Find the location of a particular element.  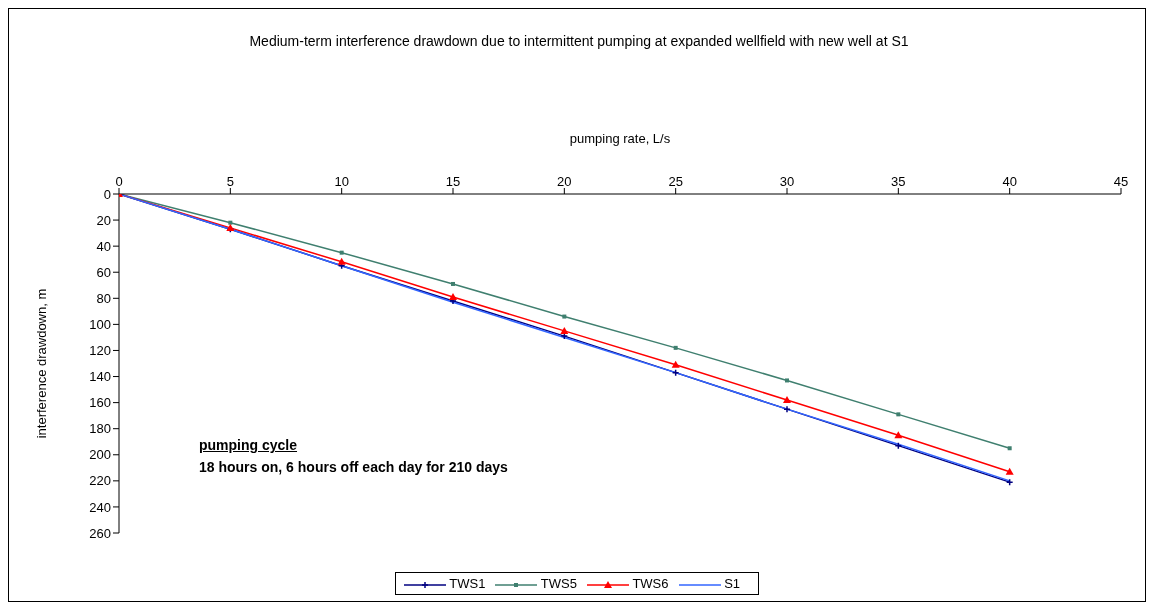

annotation: pumping cycle is located at coordinates (249, 445).